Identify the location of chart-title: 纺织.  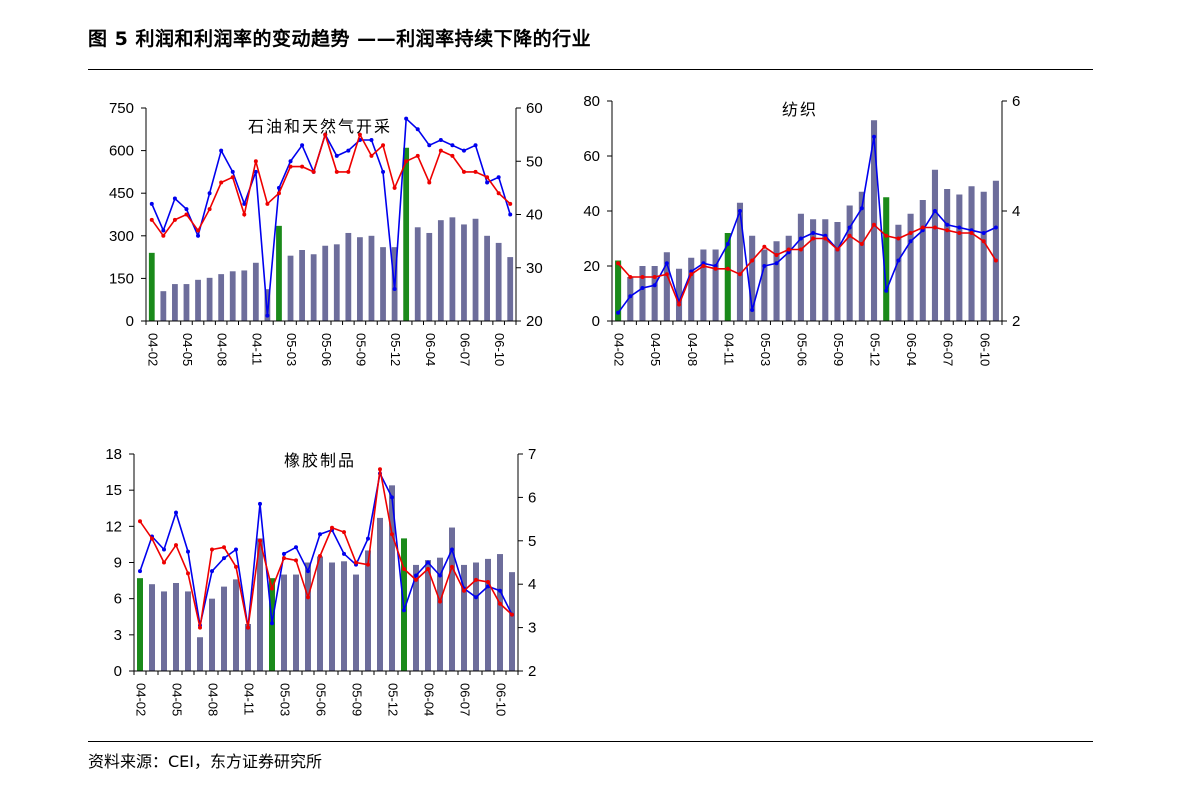
(800, 110).